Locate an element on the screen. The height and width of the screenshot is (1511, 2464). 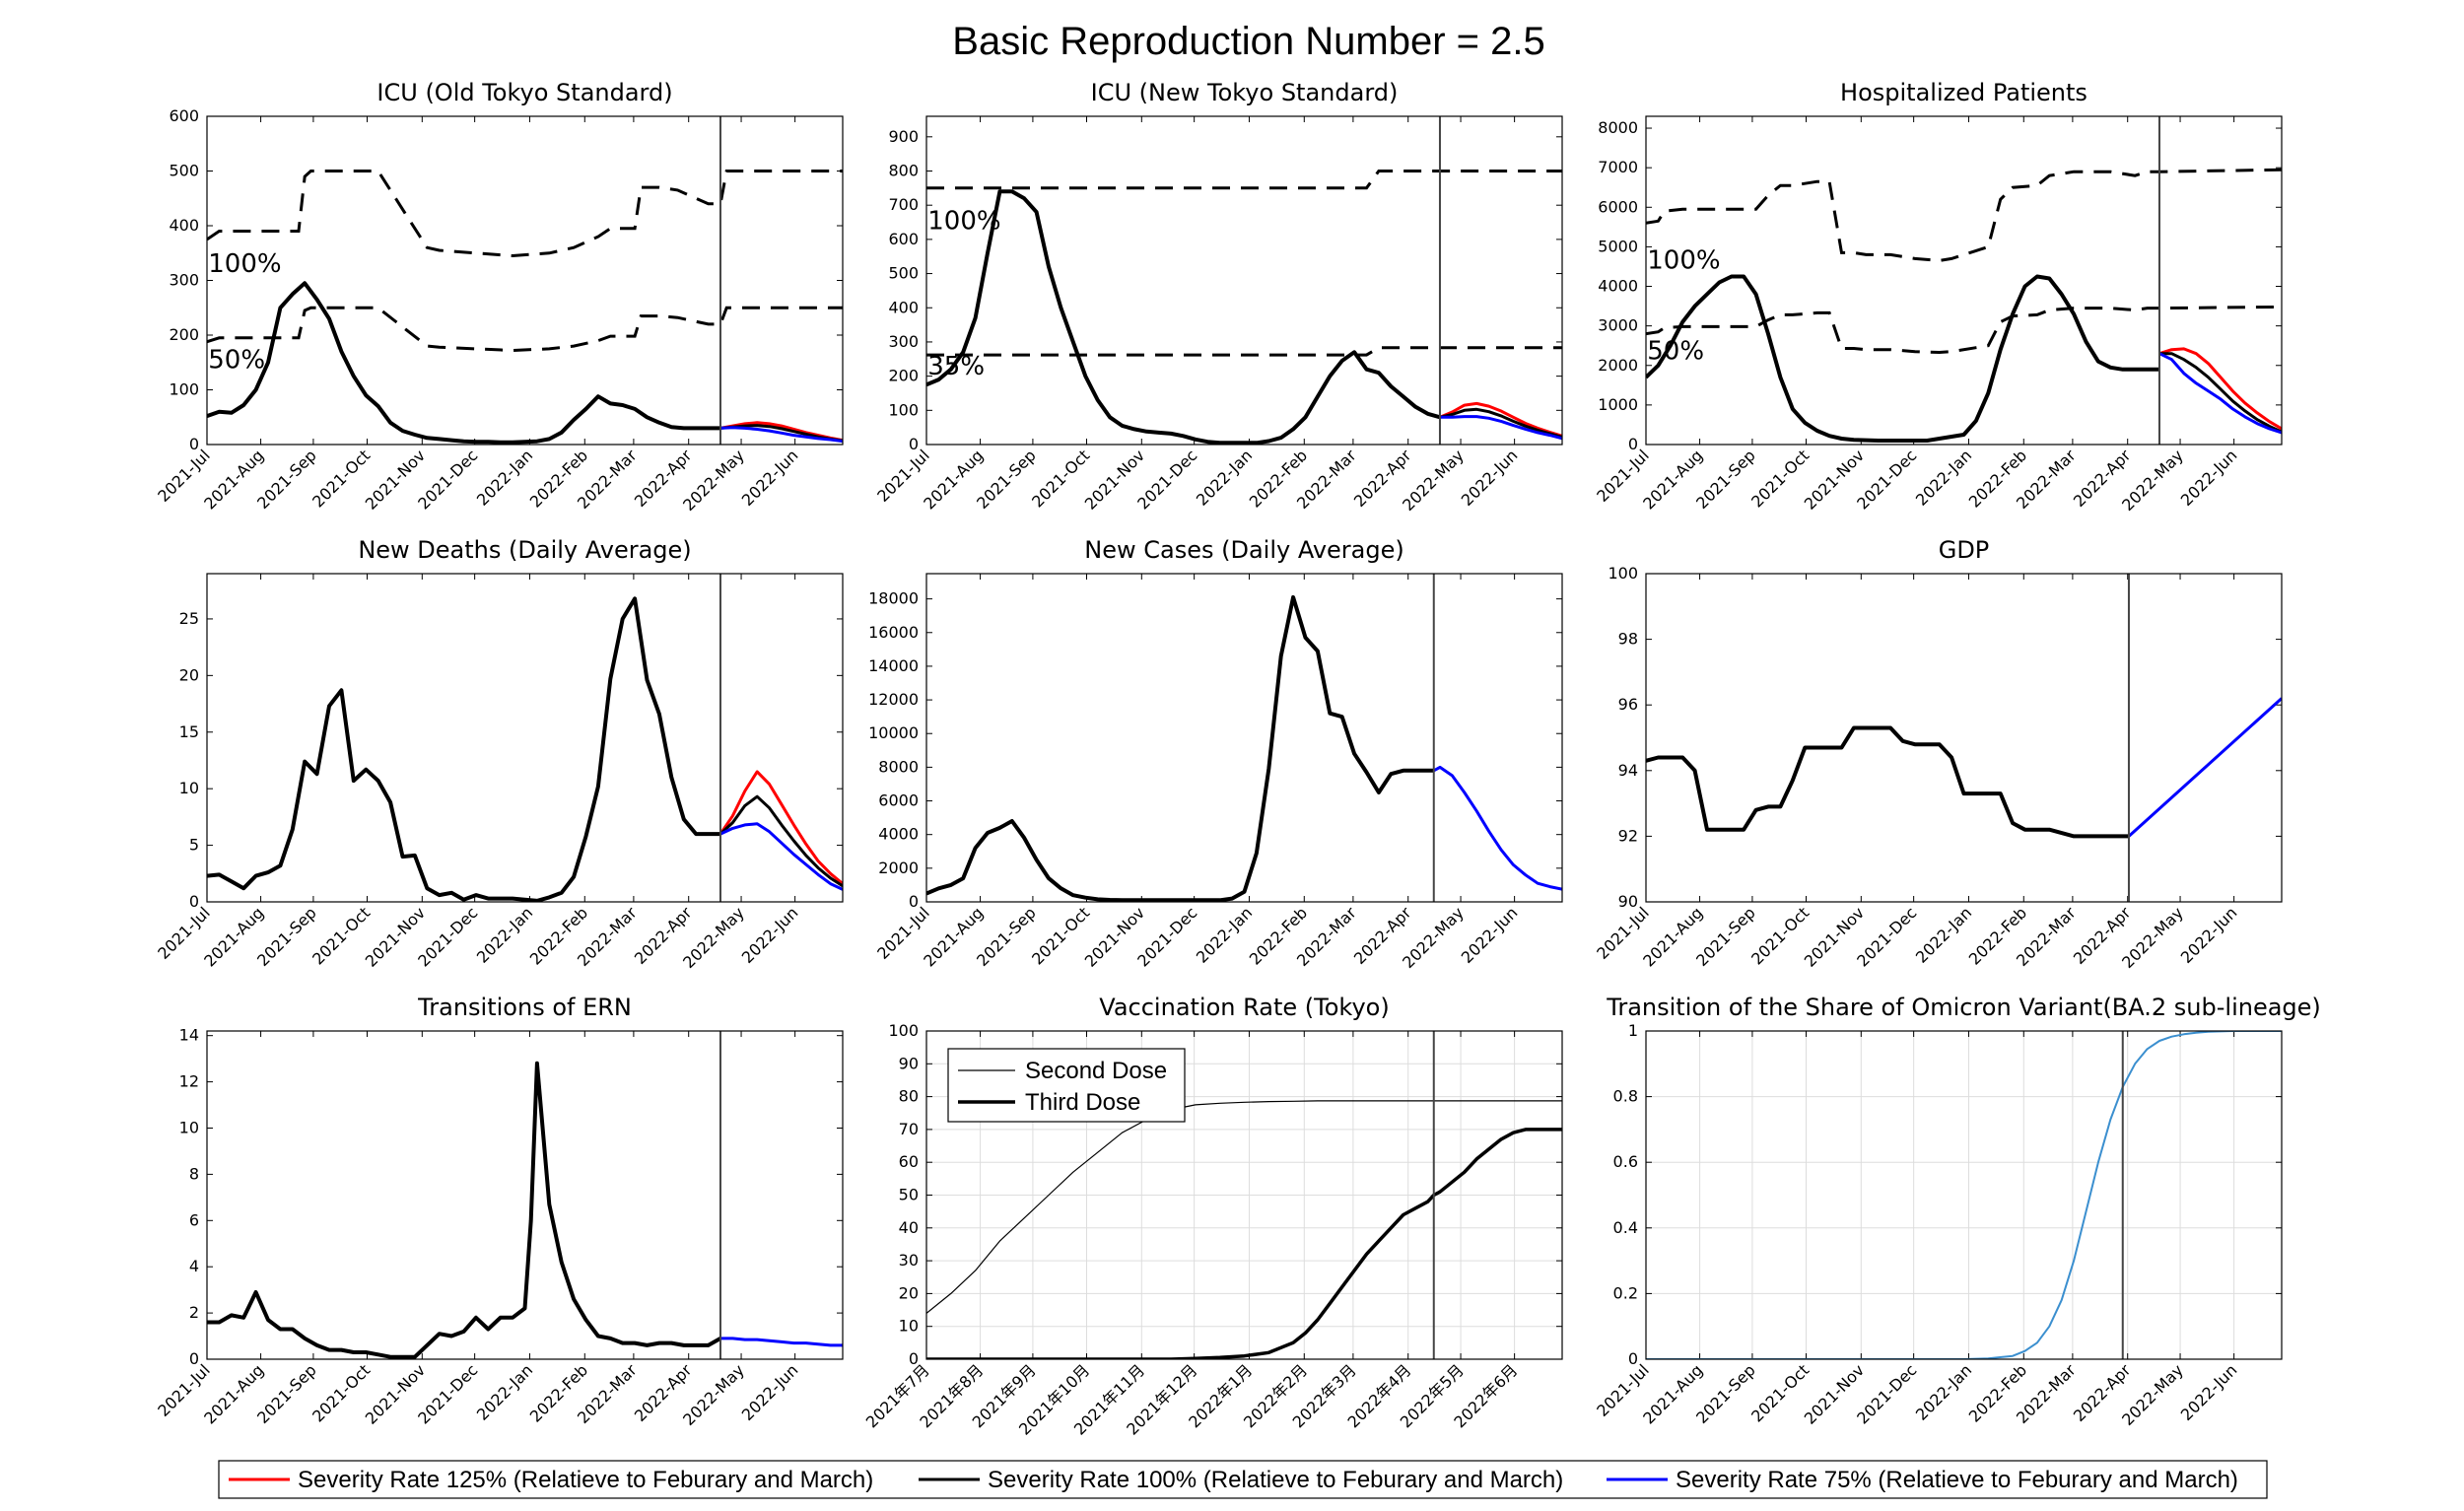
ytick-label-icu_new-5: 500 is located at coordinates (903, 273).